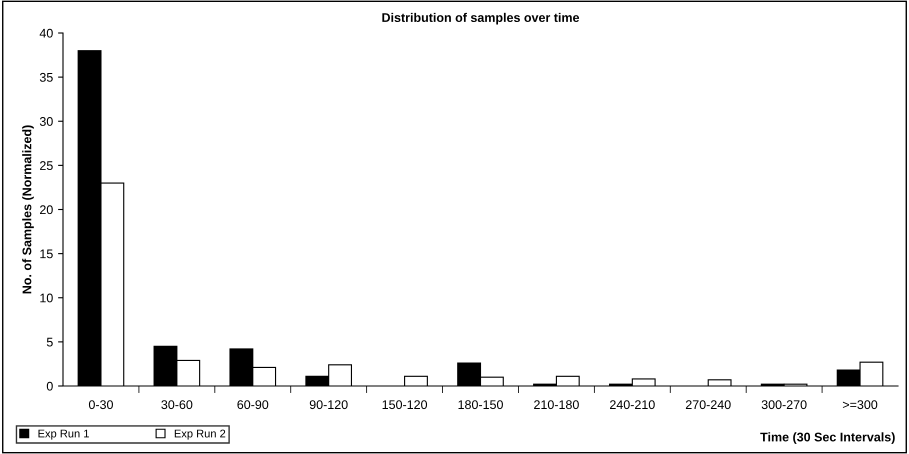 The image size is (909, 454). Describe the element at coordinates (784, 405) in the screenshot. I see `x-tick-label: 300-270` at that location.